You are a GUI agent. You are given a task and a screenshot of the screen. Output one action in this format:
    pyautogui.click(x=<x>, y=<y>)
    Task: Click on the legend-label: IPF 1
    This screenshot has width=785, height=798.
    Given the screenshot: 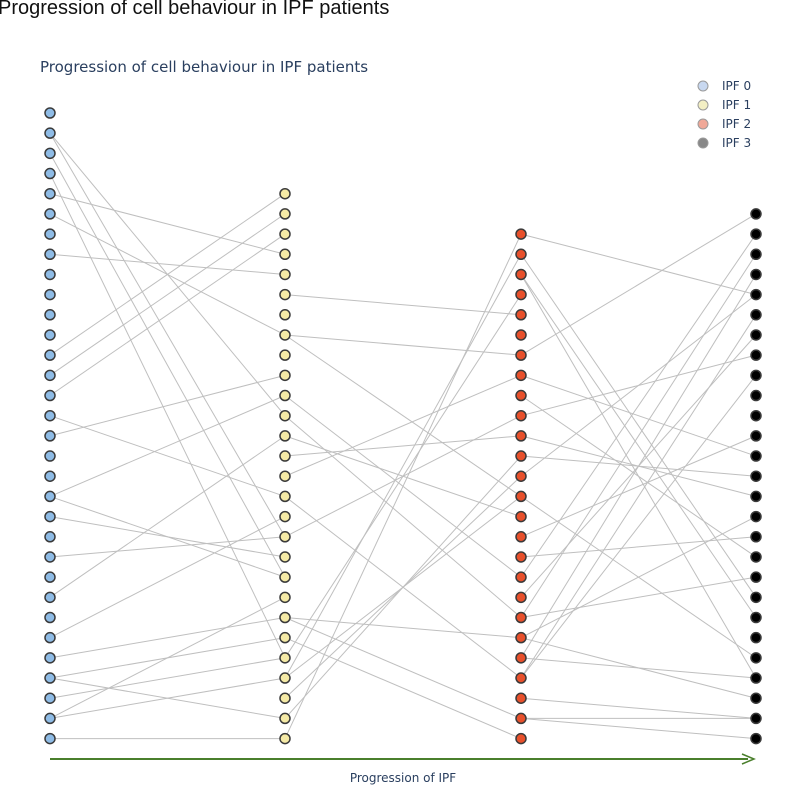 What is the action you would take?
    pyautogui.click(x=736, y=105)
    